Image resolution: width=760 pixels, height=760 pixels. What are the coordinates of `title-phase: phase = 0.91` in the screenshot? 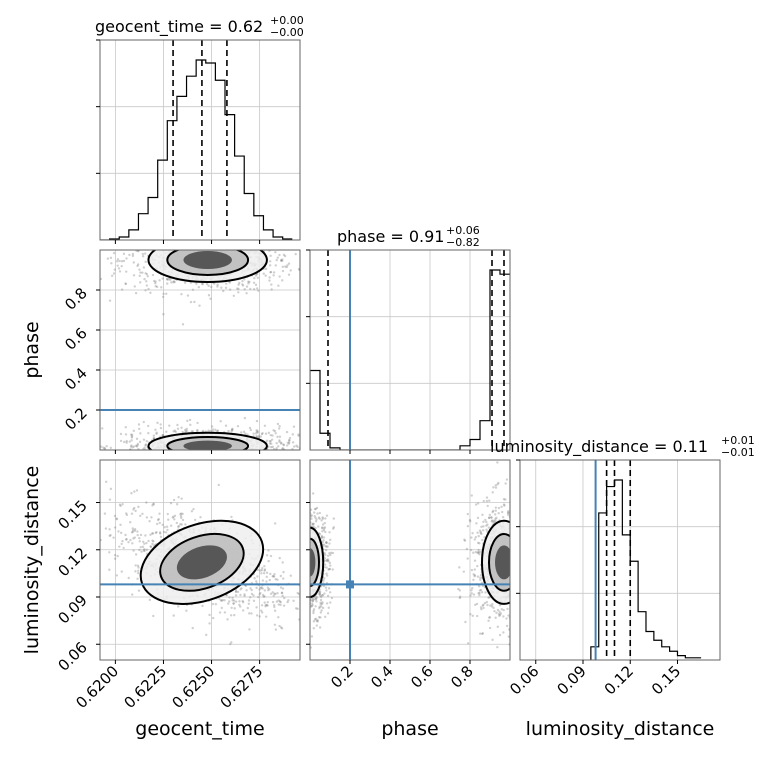 It's located at (390, 236).